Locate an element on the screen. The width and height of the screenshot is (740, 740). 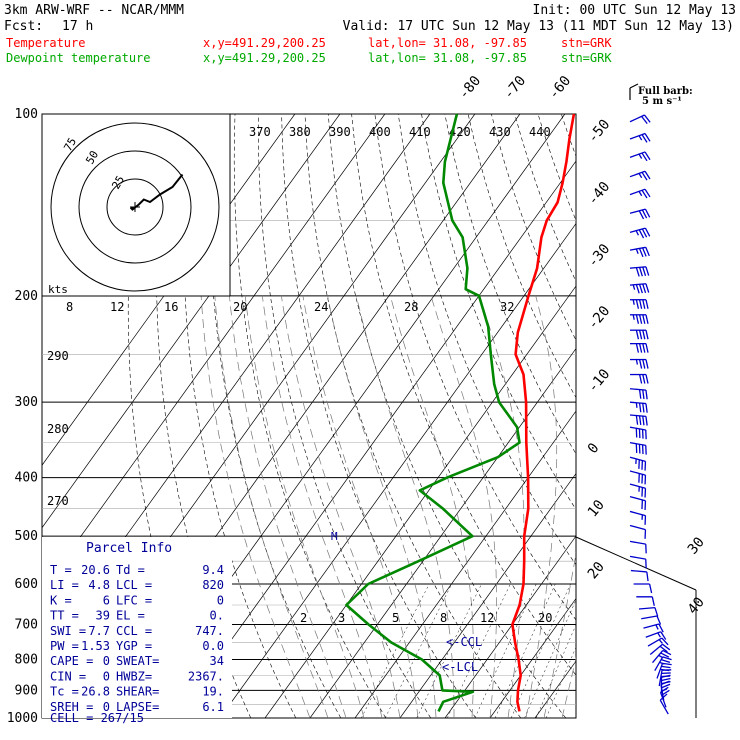
temperature-trace is located at coordinates (543, 412).